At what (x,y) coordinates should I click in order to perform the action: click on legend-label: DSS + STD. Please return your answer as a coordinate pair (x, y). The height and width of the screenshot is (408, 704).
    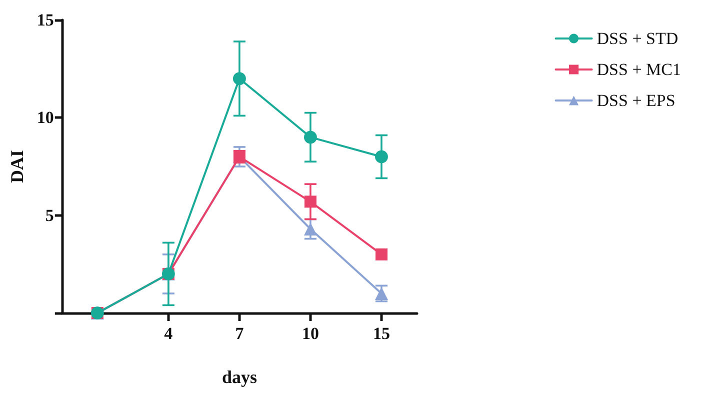
    Looking at the image, I should click on (637, 38).